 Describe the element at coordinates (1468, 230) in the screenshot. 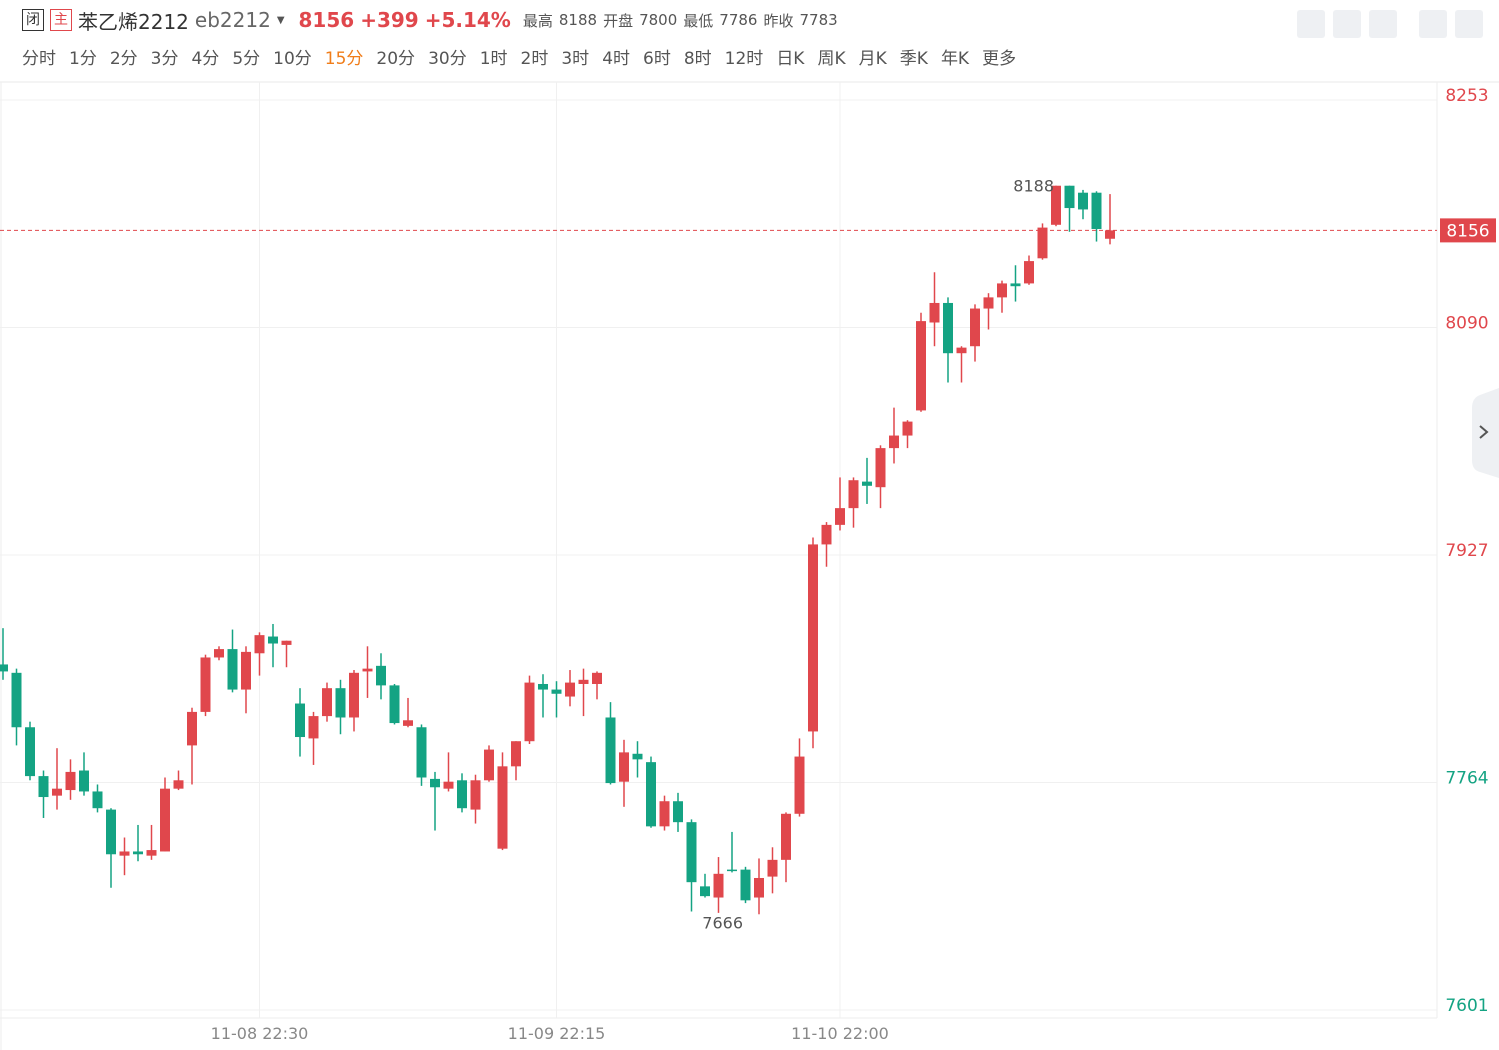

I see `last-price-tag` at that location.